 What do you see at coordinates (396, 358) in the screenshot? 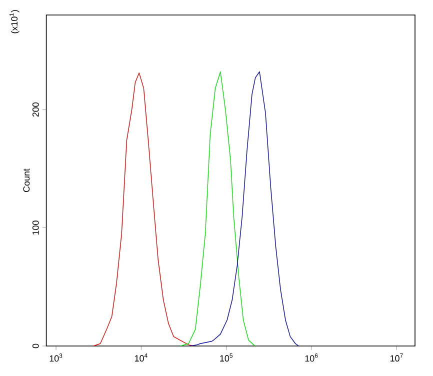
I see `x-tick-label: 10$^{7}$` at bounding box center [396, 358].